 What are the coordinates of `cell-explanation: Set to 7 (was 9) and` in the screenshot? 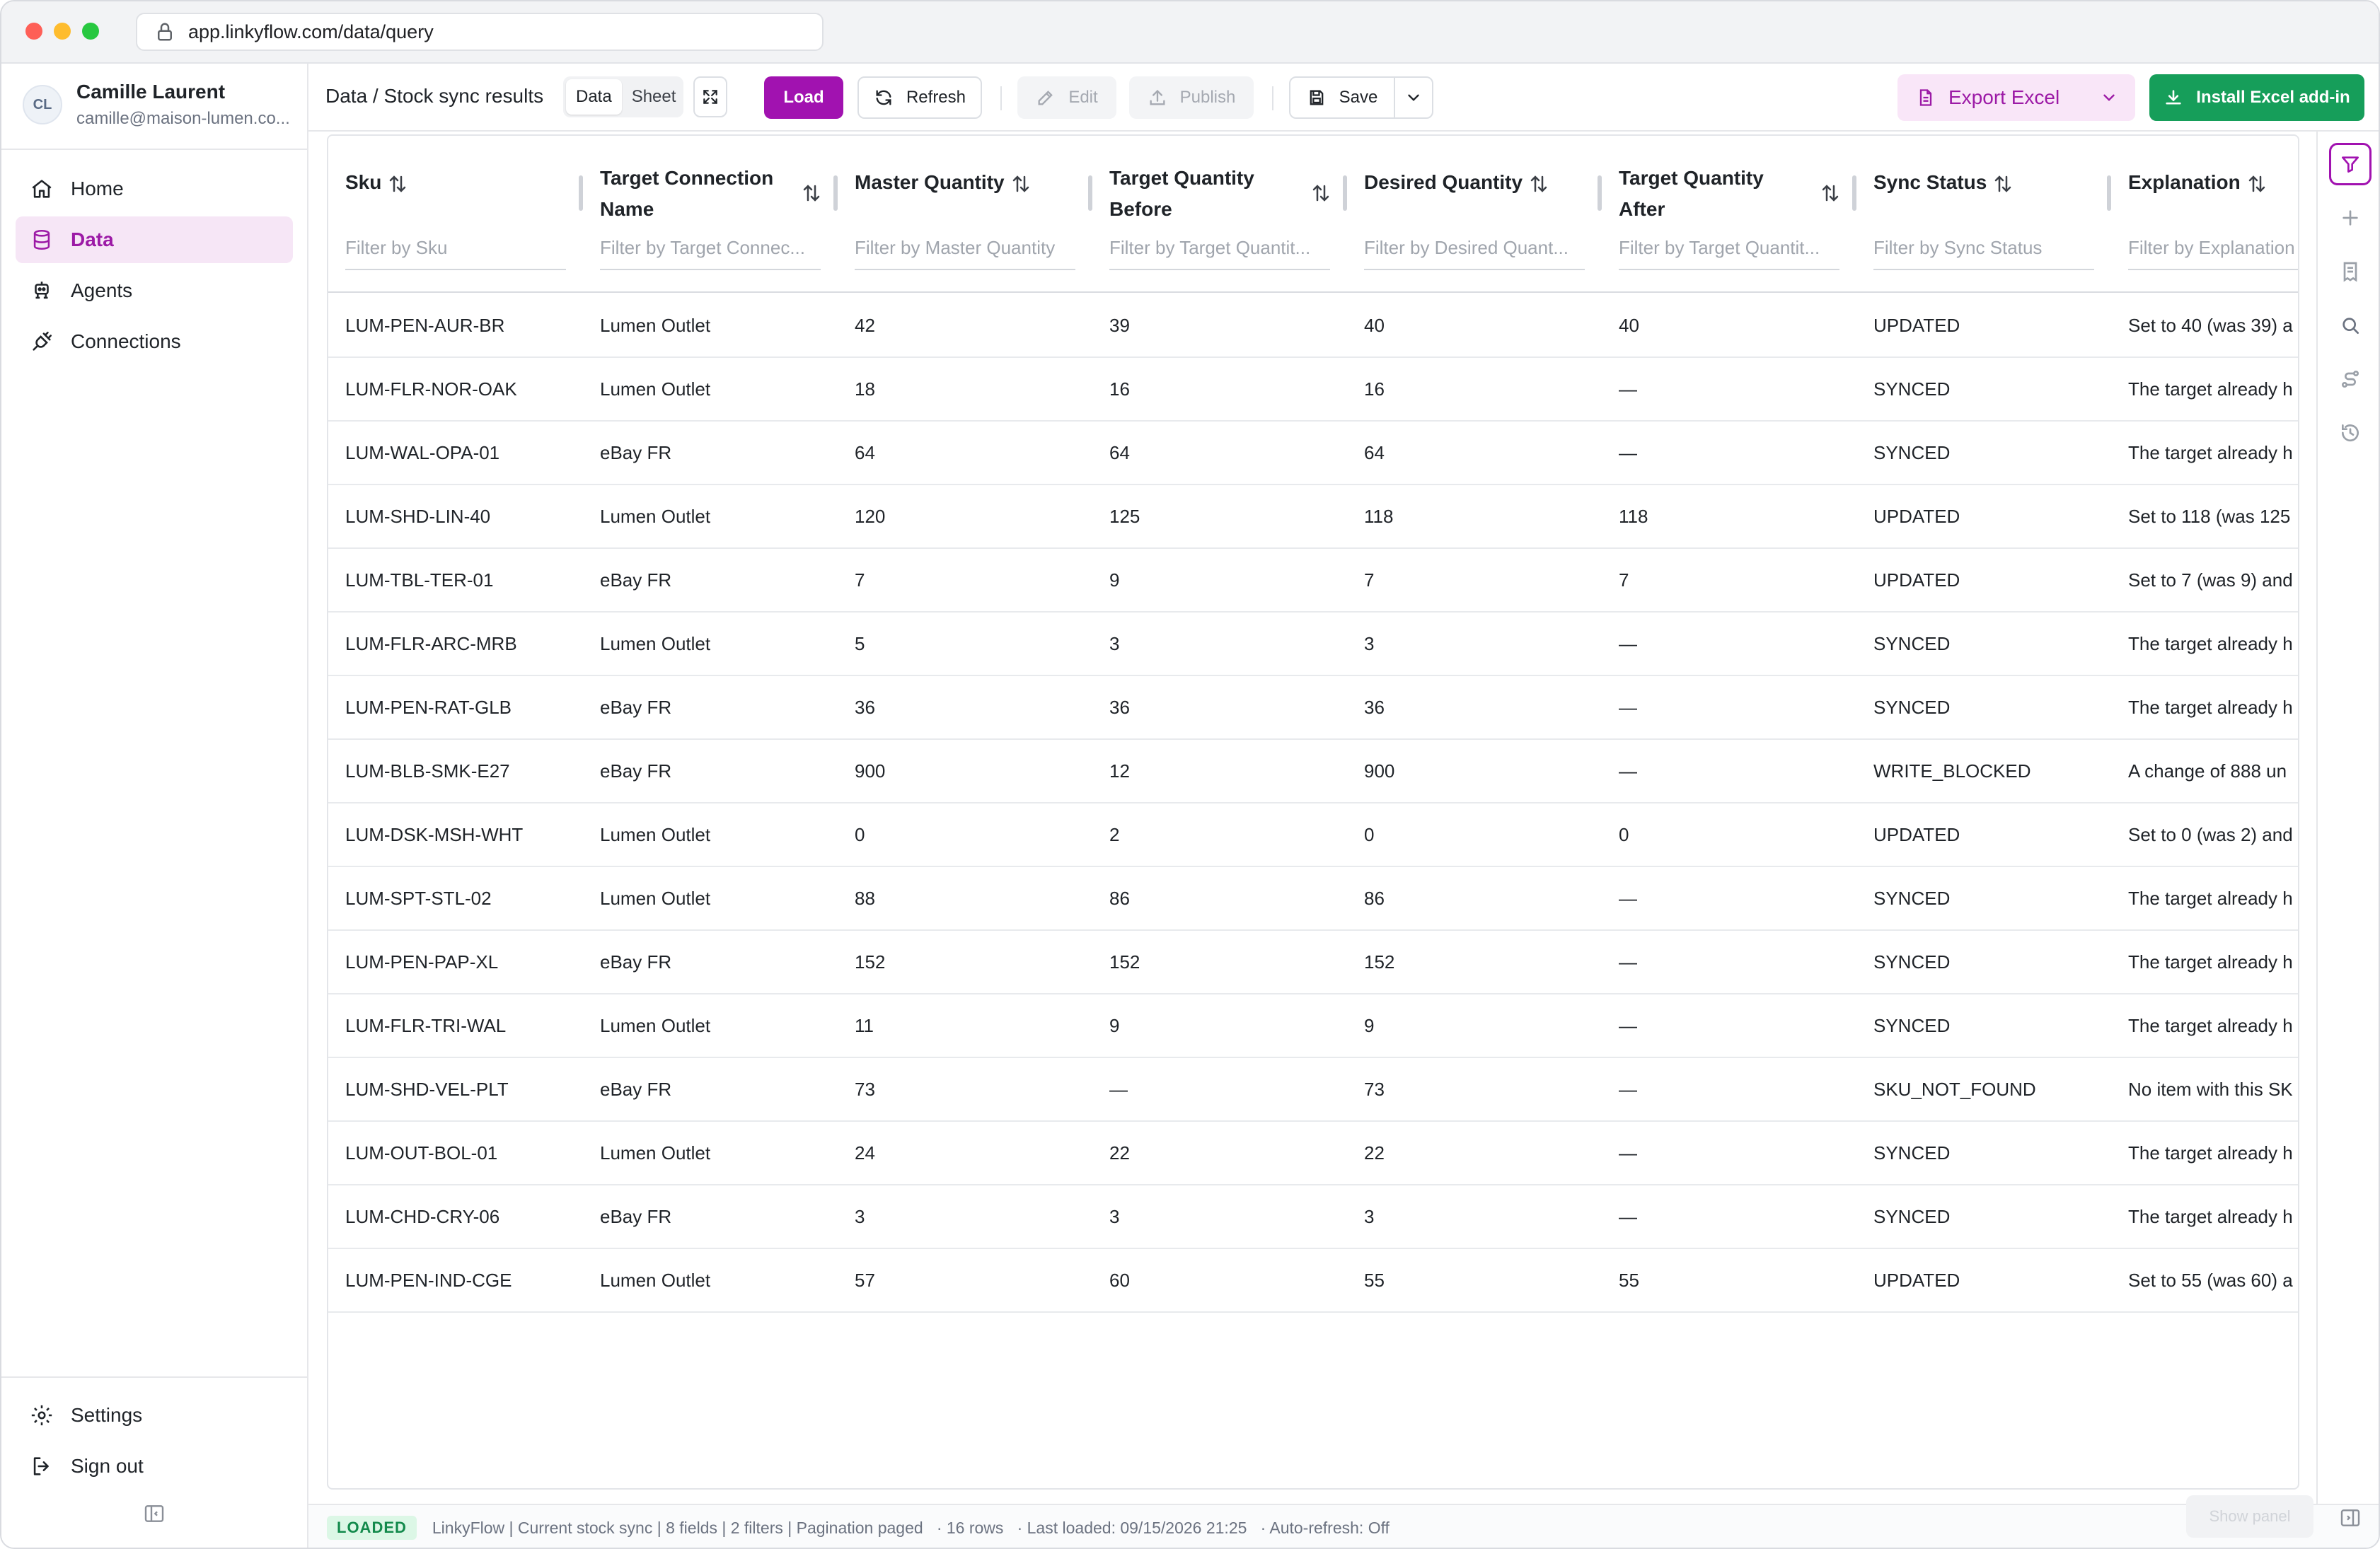 It's located at (2210, 580).